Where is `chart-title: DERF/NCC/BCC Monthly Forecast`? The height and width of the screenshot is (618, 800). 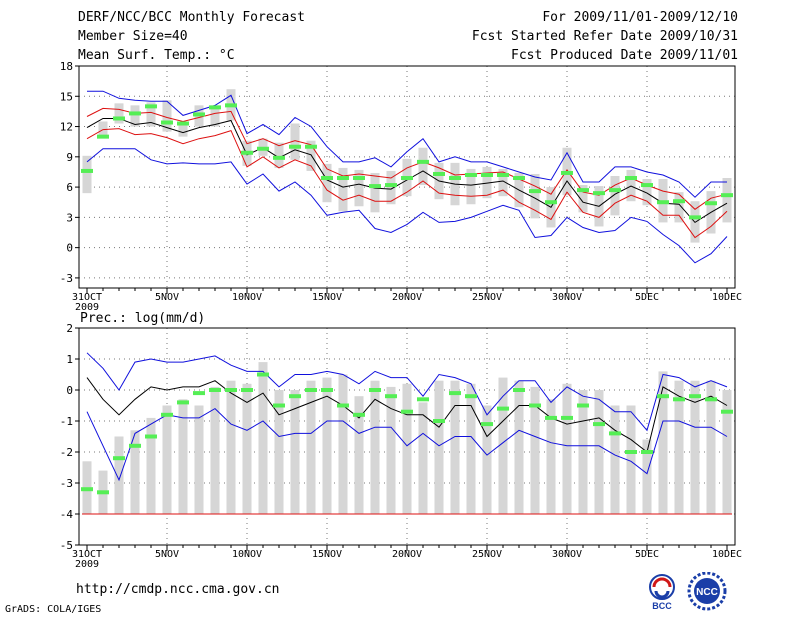
chart-title: DERF/NCC/BCC Monthly Forecast is located at coordinates (191, 17).